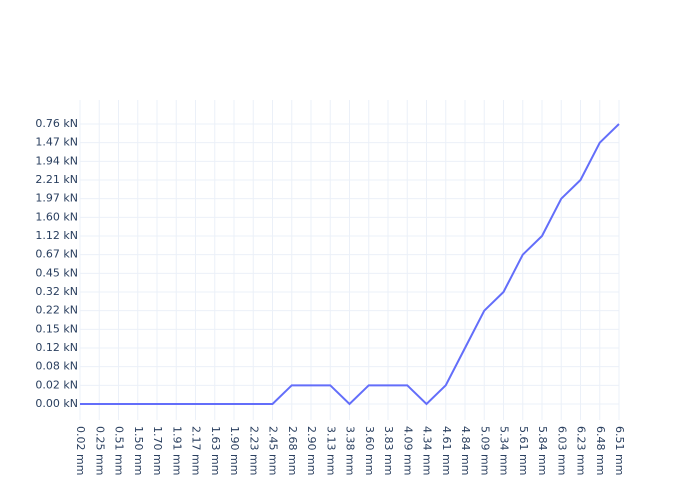 The image size is (700, 500). Describe the element at coordinates (465, 450) in the screenshot. I see `x-tick-label: 4.84 mm` at that location.